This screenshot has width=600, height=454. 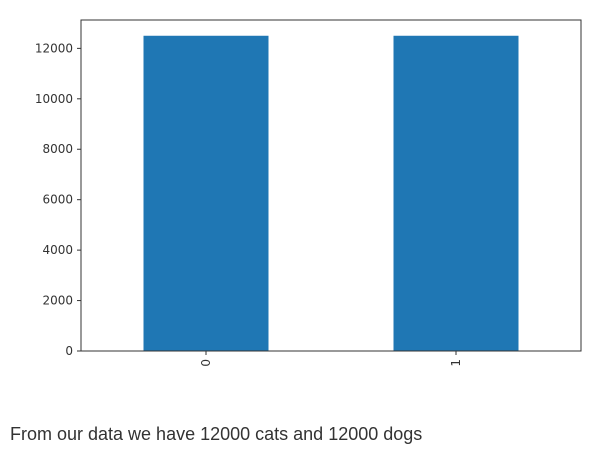 I want to click on x-tick-label: 0, so click(x=206, y=363).